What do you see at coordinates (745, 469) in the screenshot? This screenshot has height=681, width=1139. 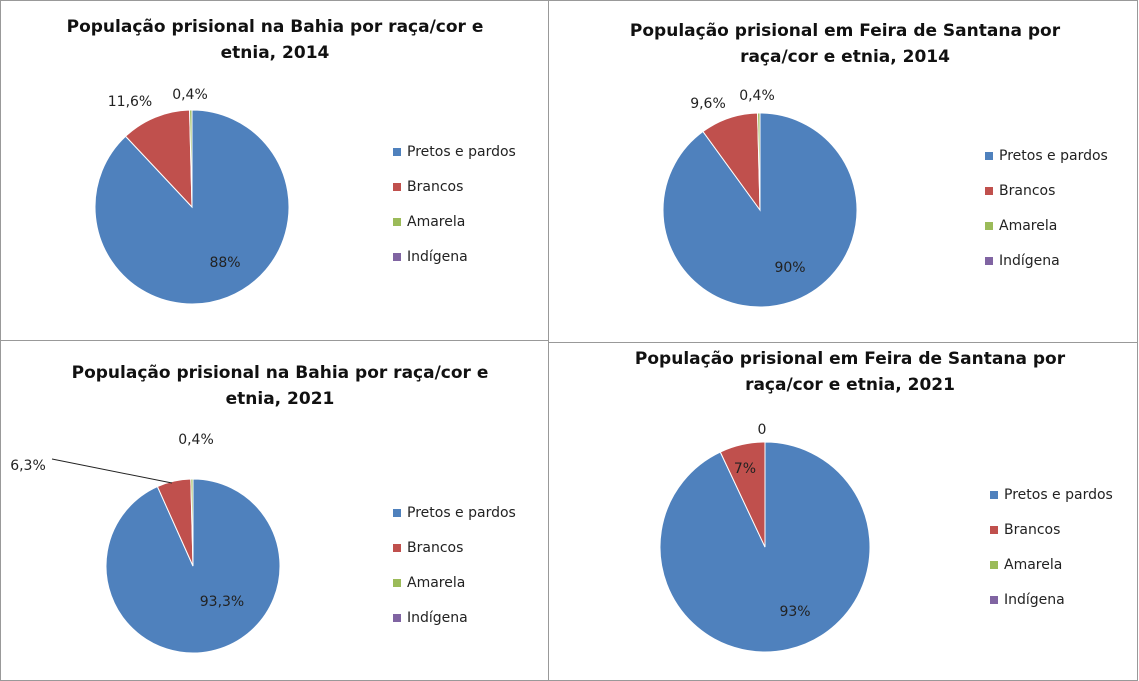 I see `data-label: 7%` at bounding box center [745, 469].